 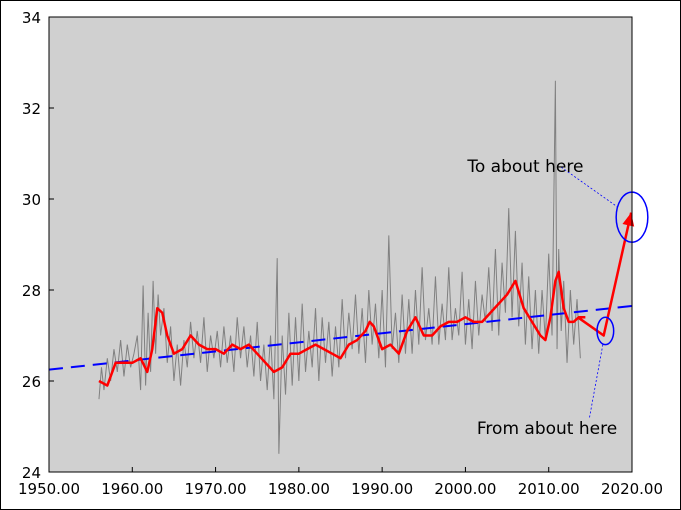 What do you see at coordinates (299, 489) in the screenshot?
I see `x-tick-label: 1980.00` at bounding box center [299, 489].